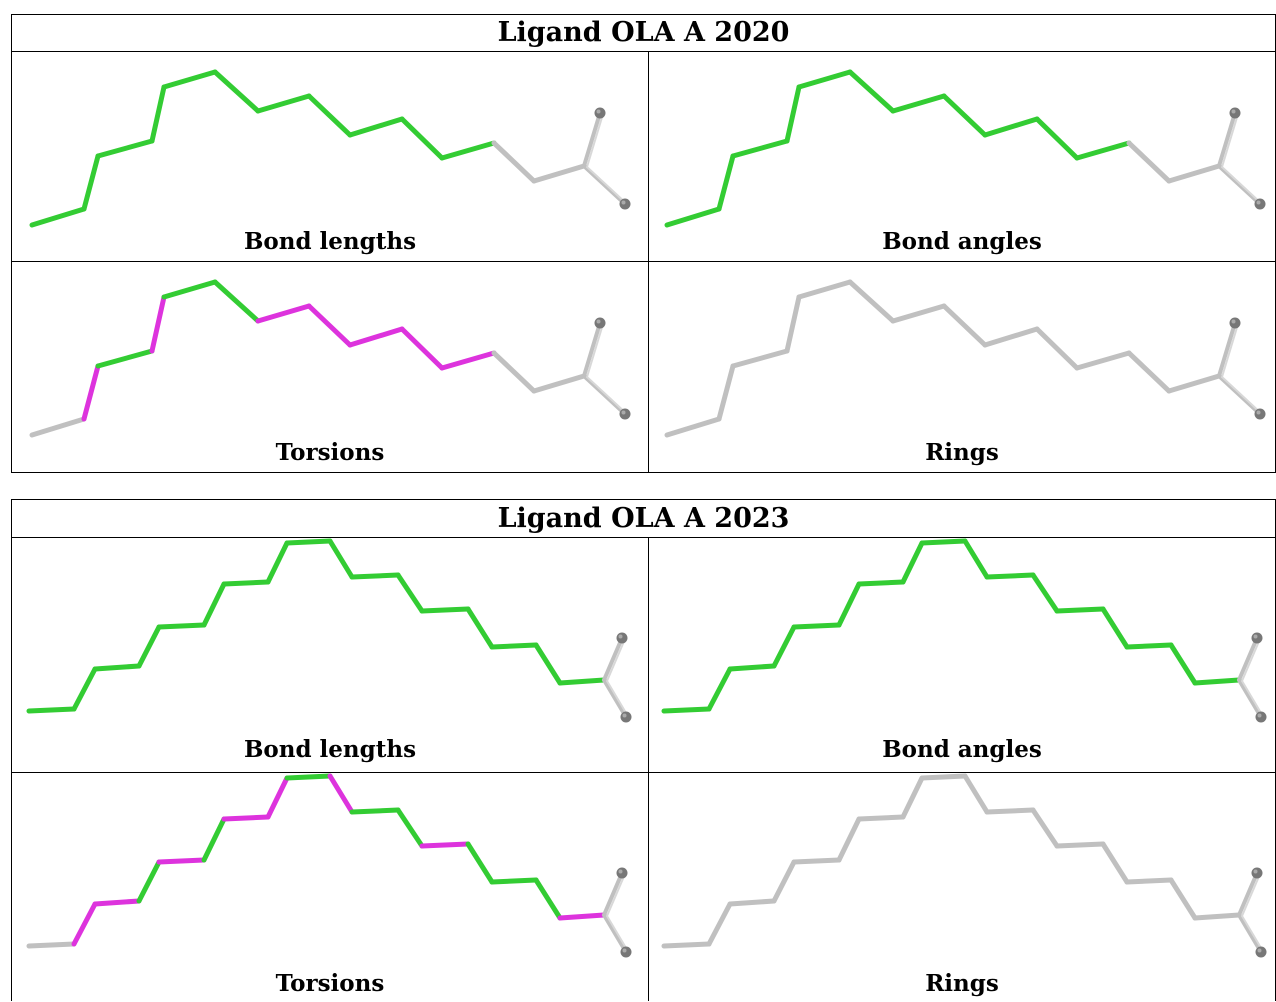  What do you see at coordinates (648, 769) in the screenshot?
I see `column-divider` at bounding box center [648, 769].